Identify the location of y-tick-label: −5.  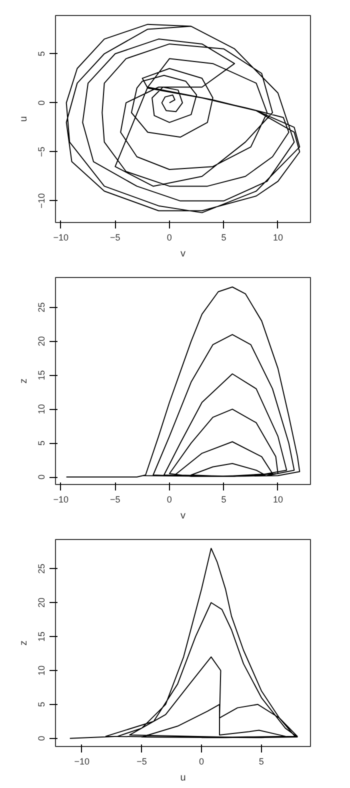
(41, 151).